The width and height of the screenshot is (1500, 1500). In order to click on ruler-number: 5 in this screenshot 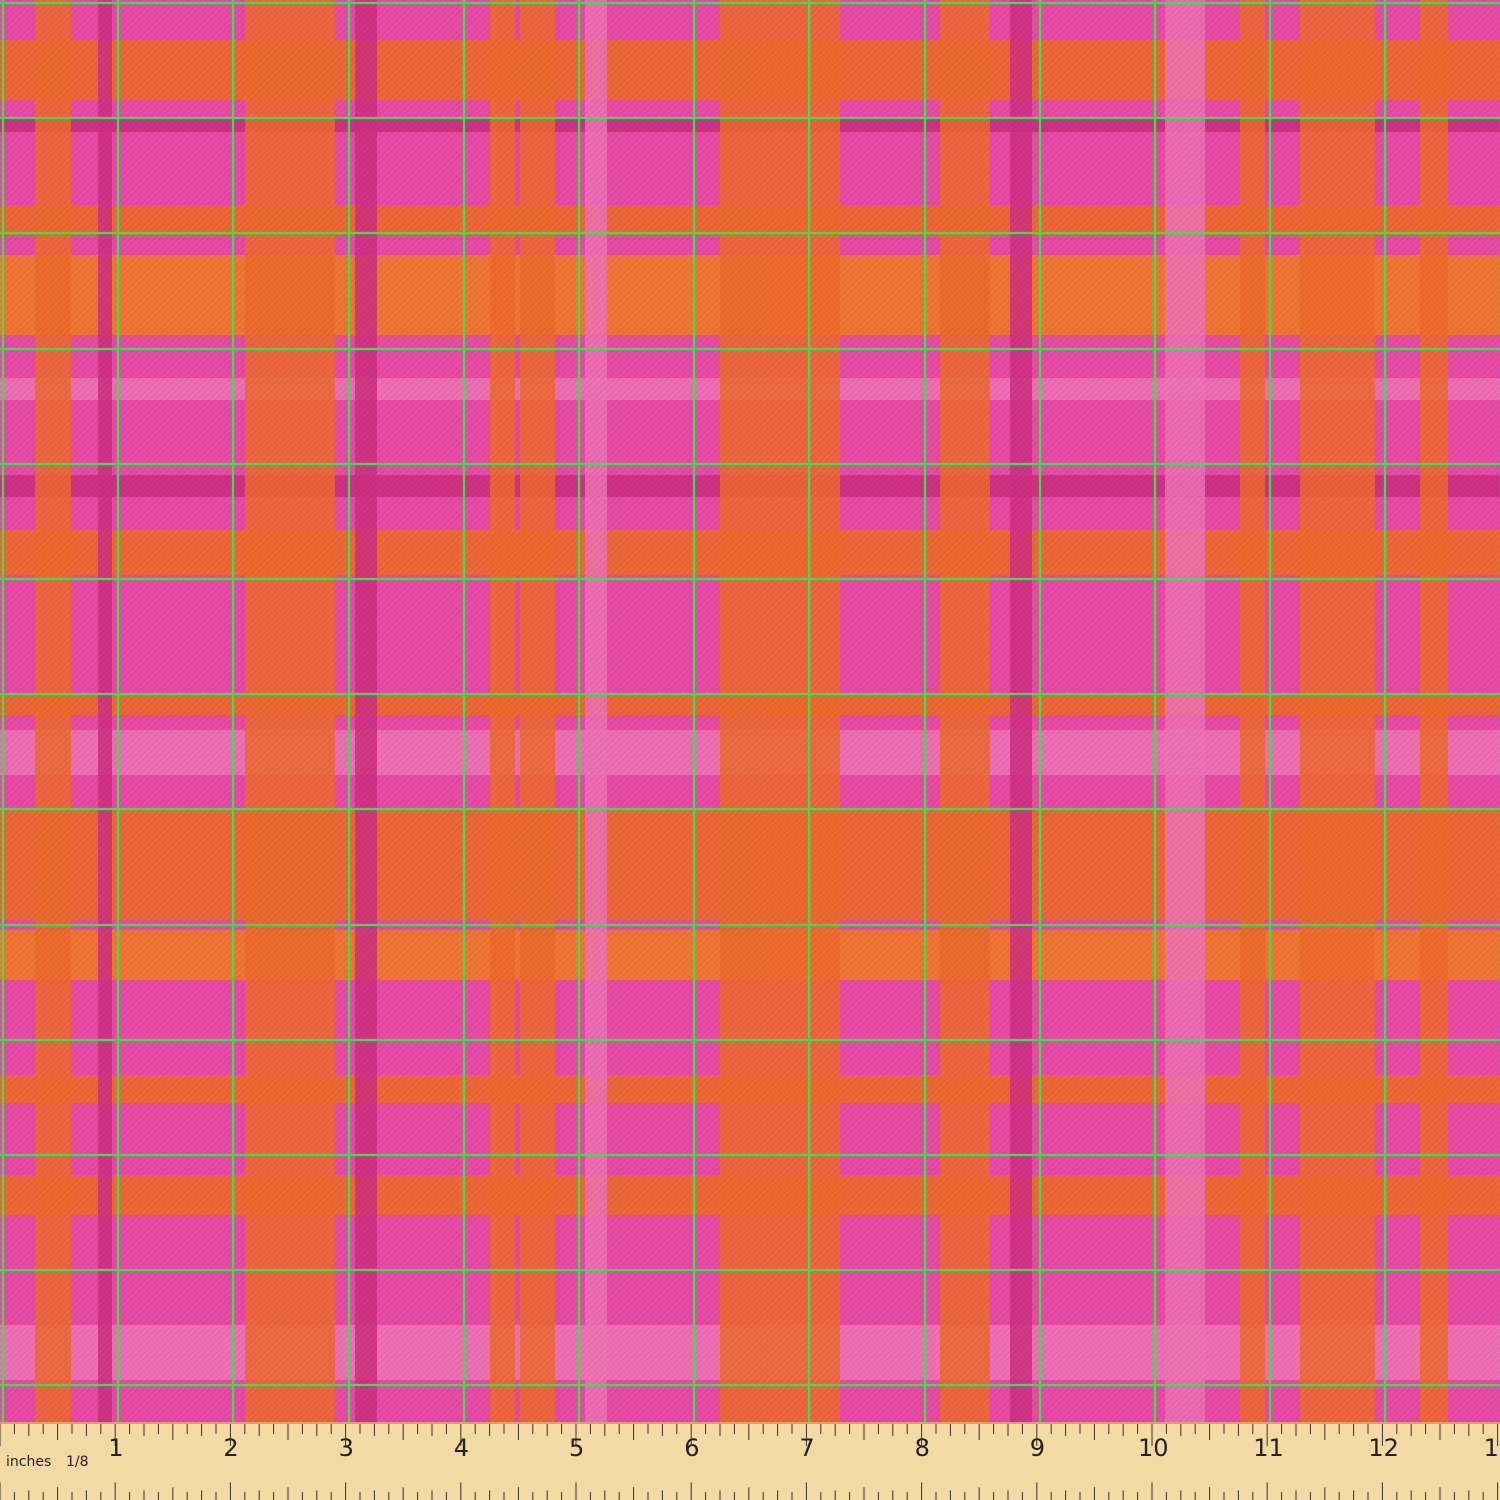, I will do `click(576, 1448)`.